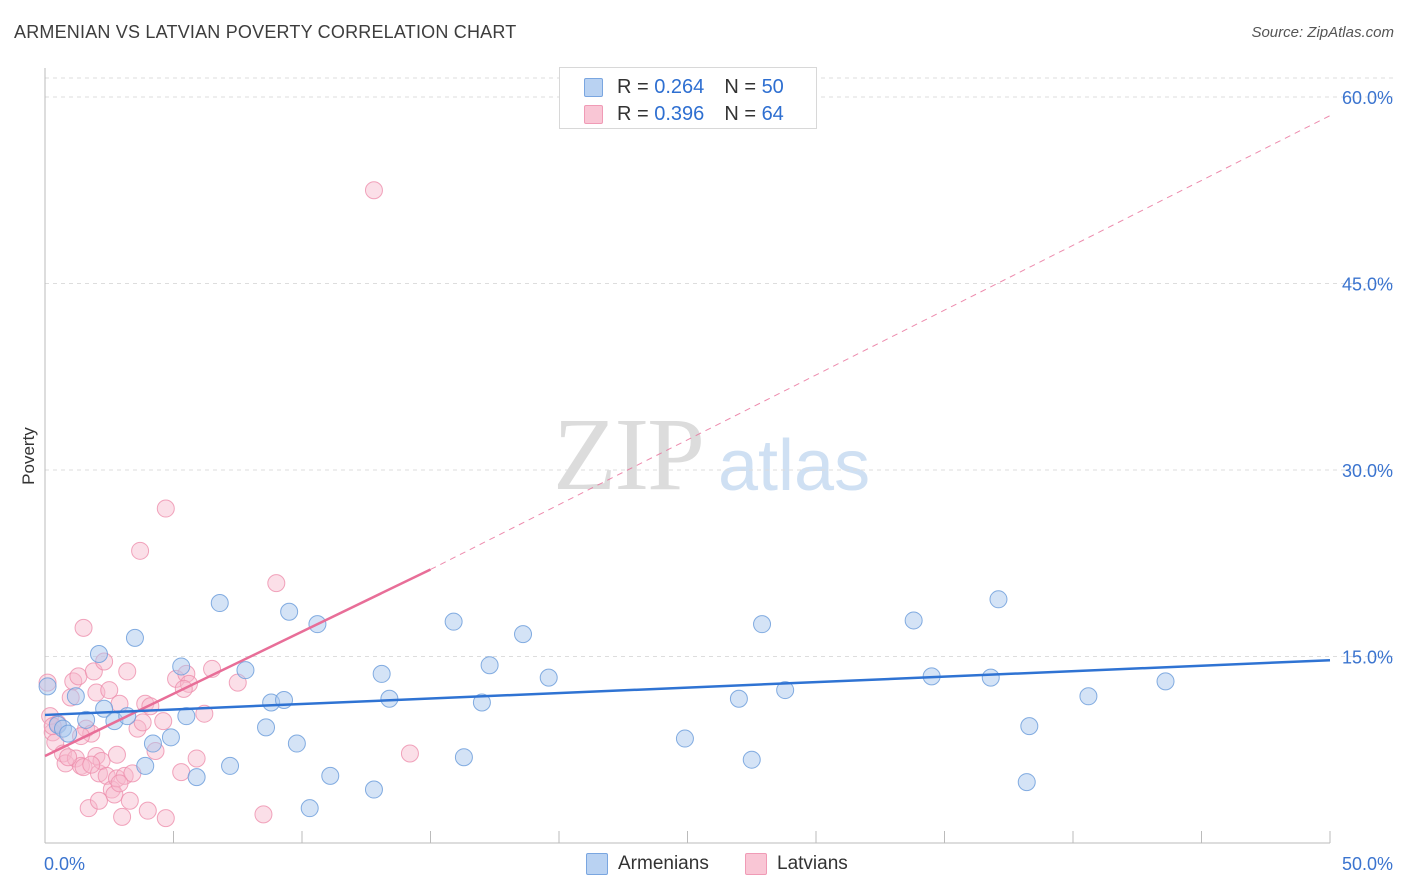 Image resolution: width=1406 pixels, height=892 pixels. Describe the element at coordinates (64, 864) in the screenshot. I see `x-tick-label: 0.0%` at that location.